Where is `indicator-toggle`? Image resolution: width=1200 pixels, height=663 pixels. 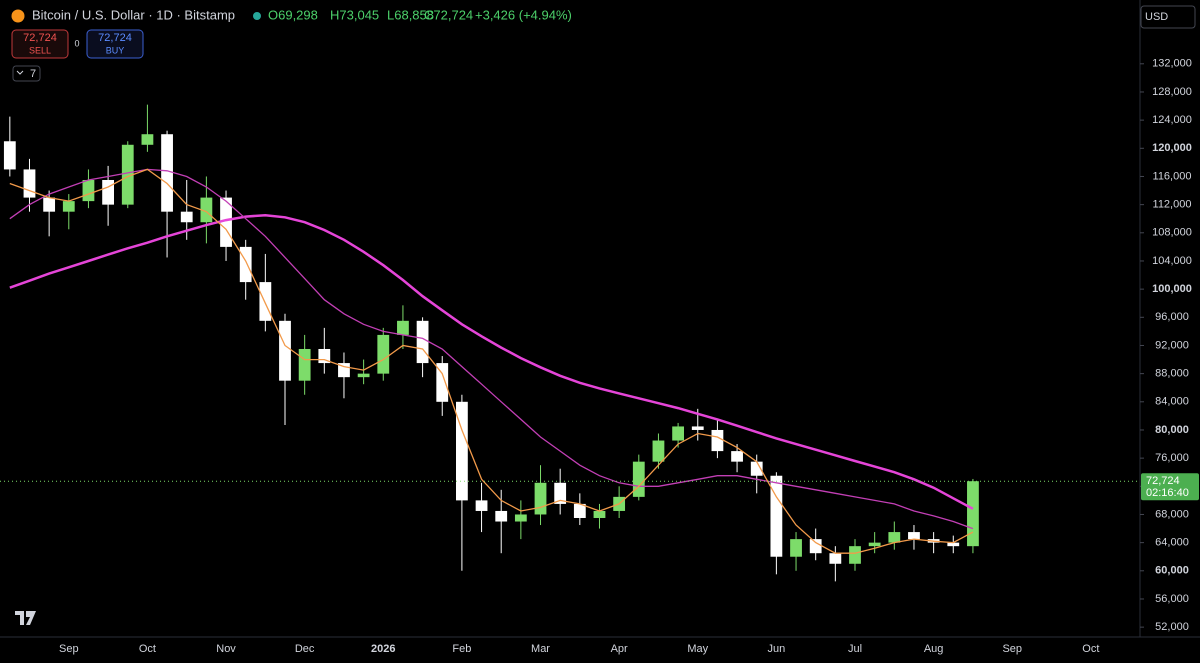
indicator-toggle is located at coordinates (26, 73).